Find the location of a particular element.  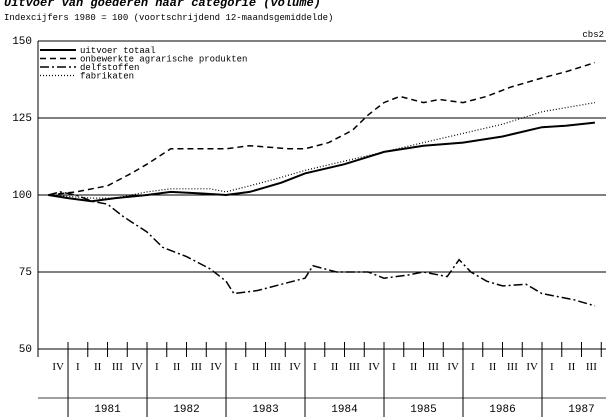

legend-label: delfstoffen is located at coordinates (109, 68).